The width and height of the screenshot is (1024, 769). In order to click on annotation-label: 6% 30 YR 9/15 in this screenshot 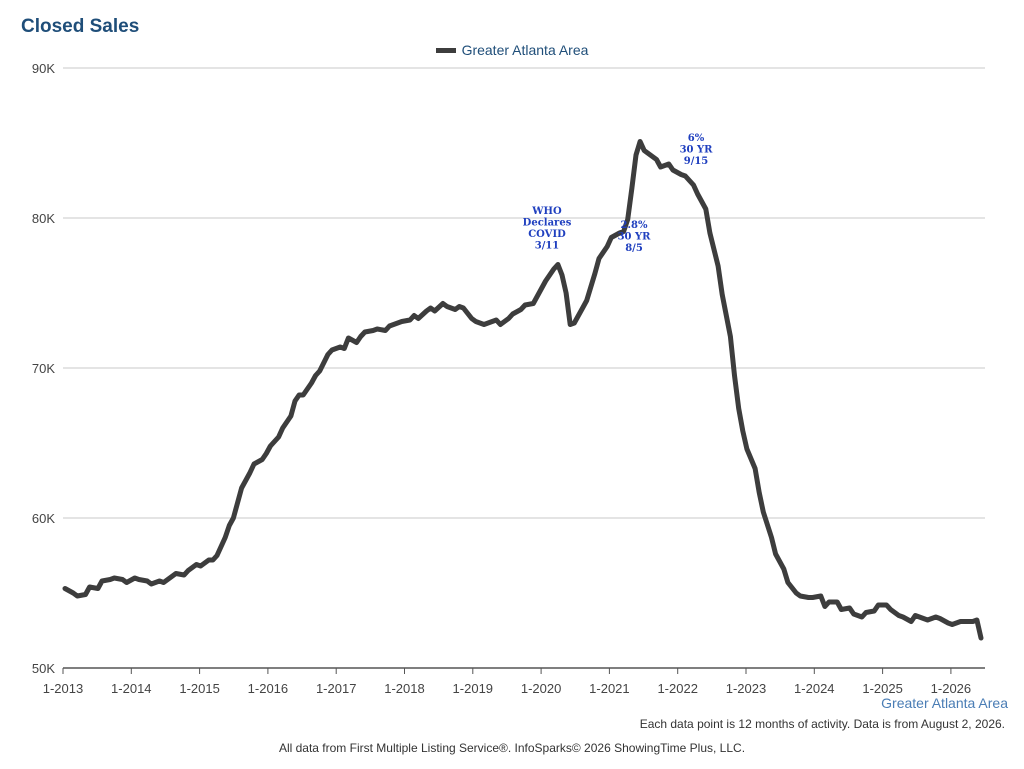, I will do `click(697, 150)`.